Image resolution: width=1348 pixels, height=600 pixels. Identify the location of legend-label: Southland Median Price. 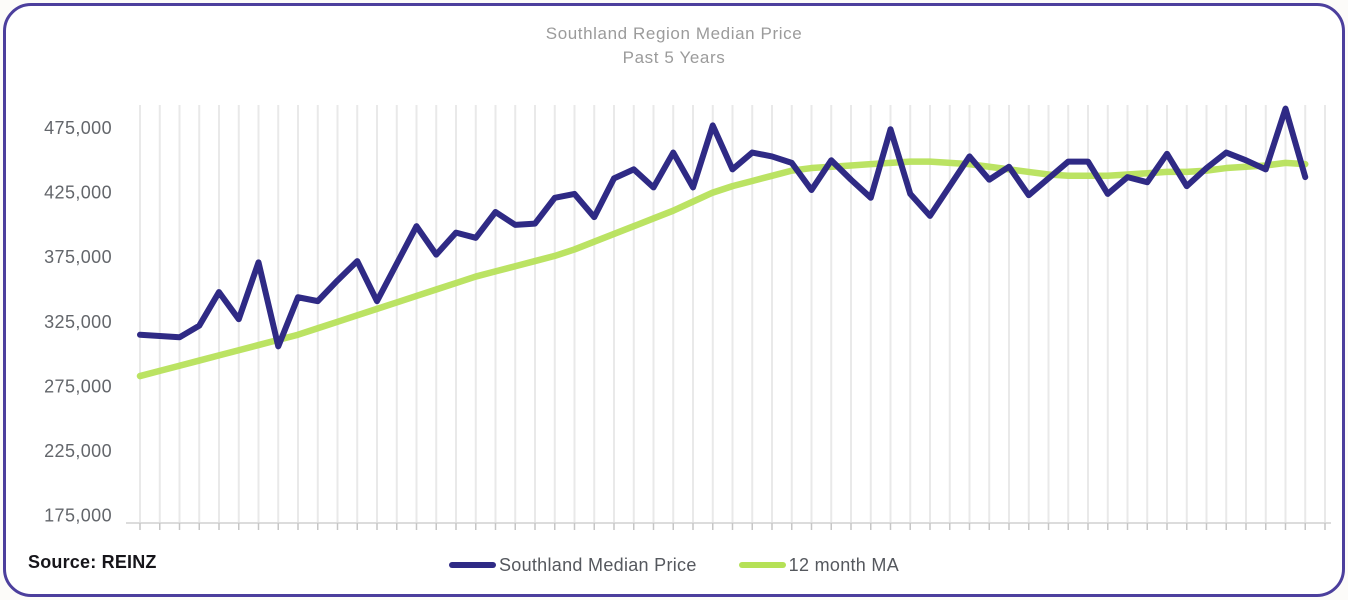
(597, 564).